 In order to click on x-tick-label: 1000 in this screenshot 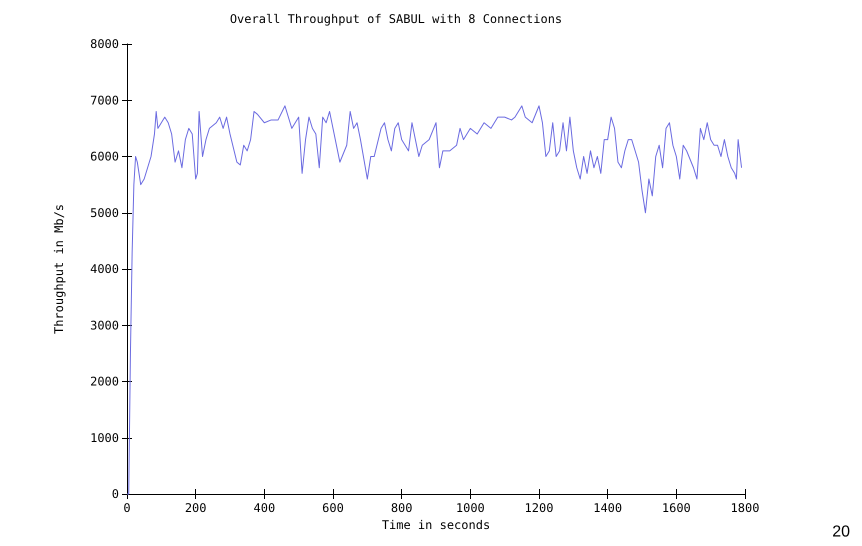, I will do `click(470, 508)`.